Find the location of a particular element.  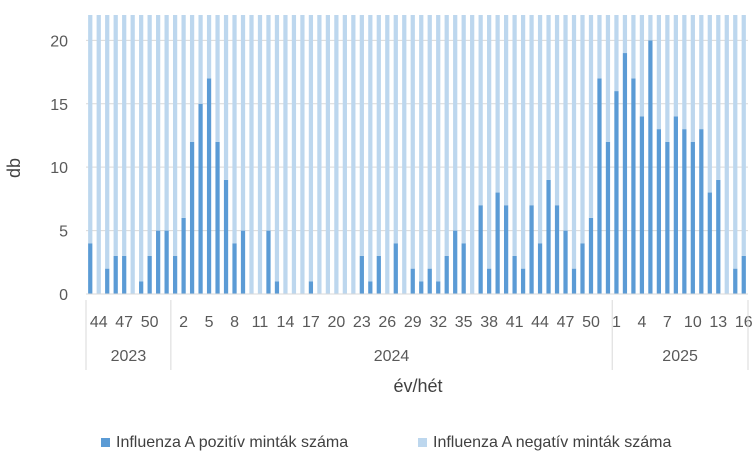

x-tick-label: 23 is located at coordinates (362, 322).